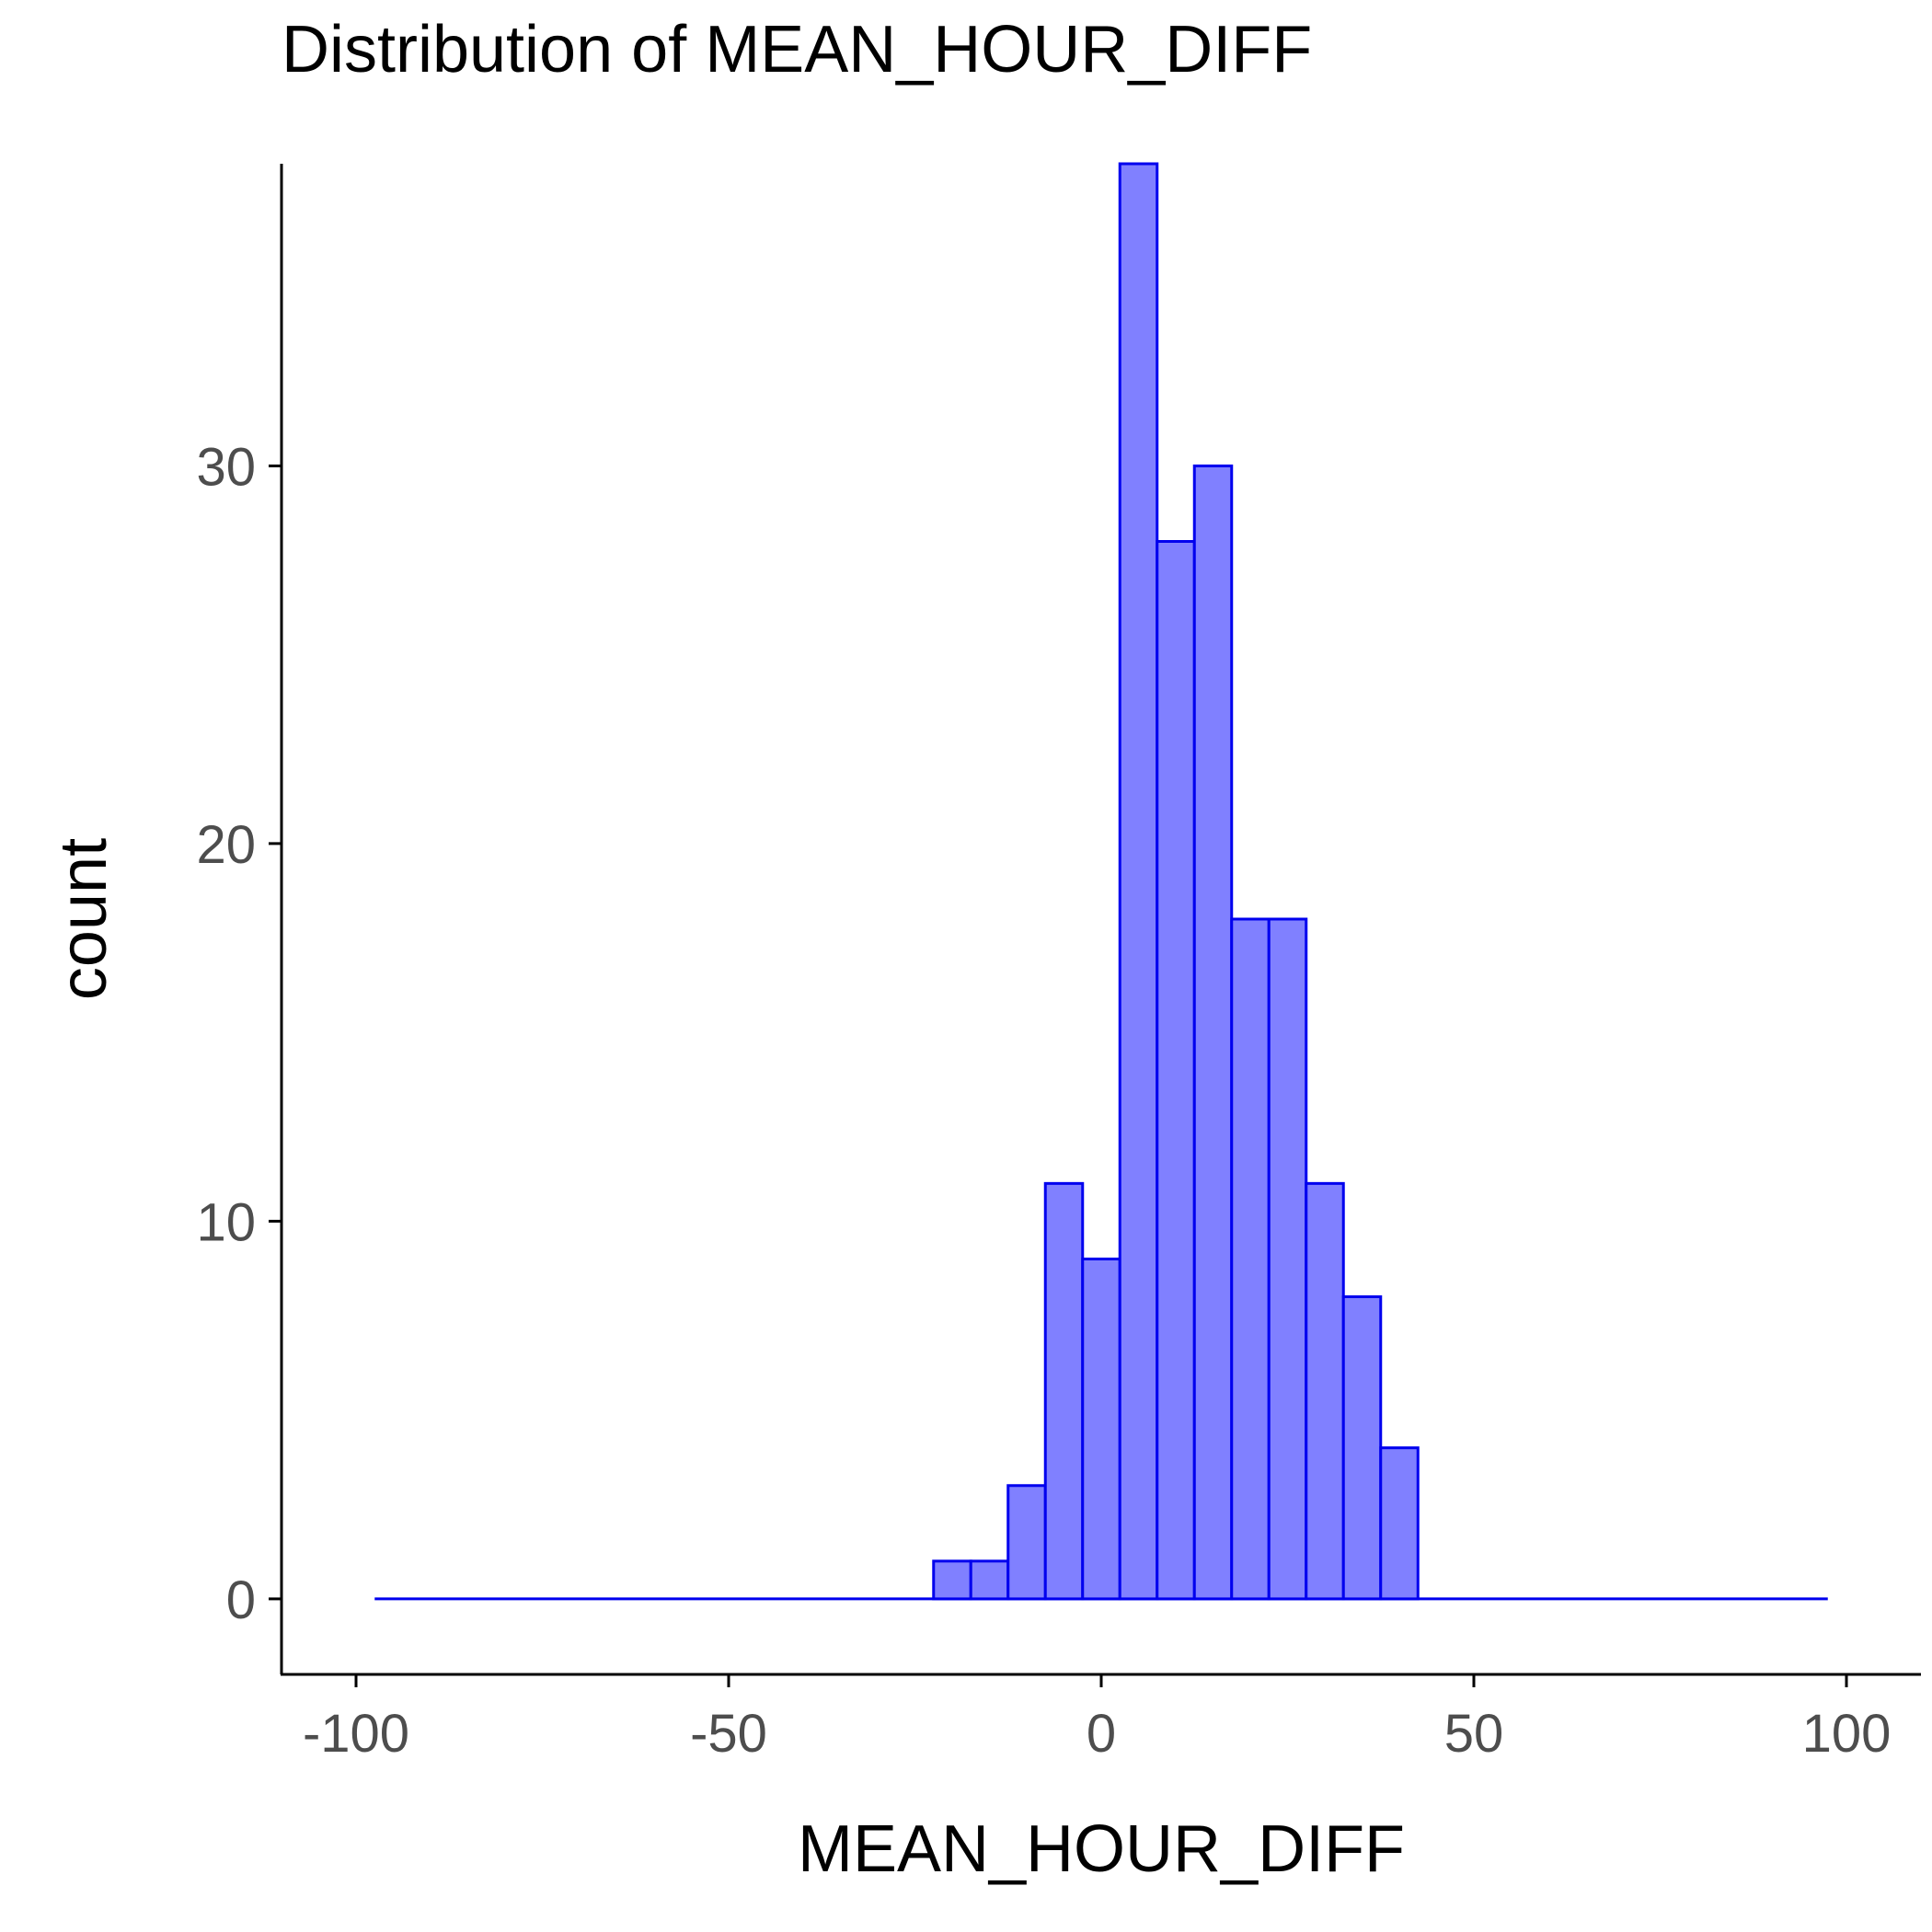  Describe the element at coordinates (226, 845) in the screenshot. I see `y-tick-label: 20` at that location.